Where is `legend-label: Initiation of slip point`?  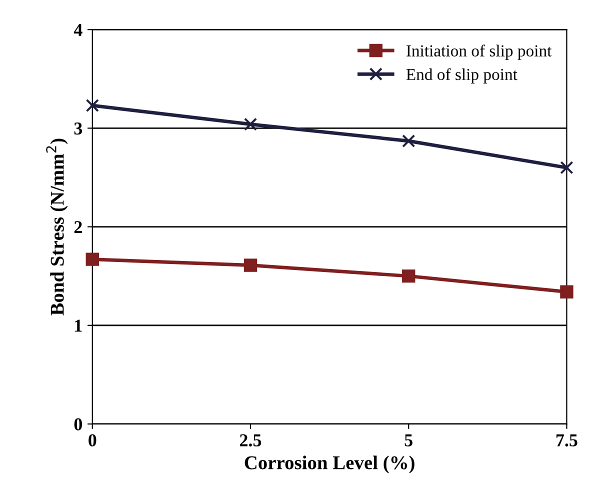
legend-label: Initiation of slip point is located at coordinates (479, 52).